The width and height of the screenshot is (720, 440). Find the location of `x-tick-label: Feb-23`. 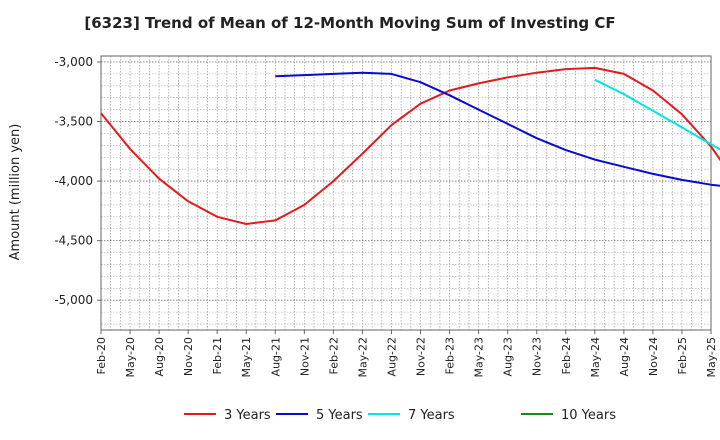

x-tick-label: Feb-23 is located at coordinates (450, 355).